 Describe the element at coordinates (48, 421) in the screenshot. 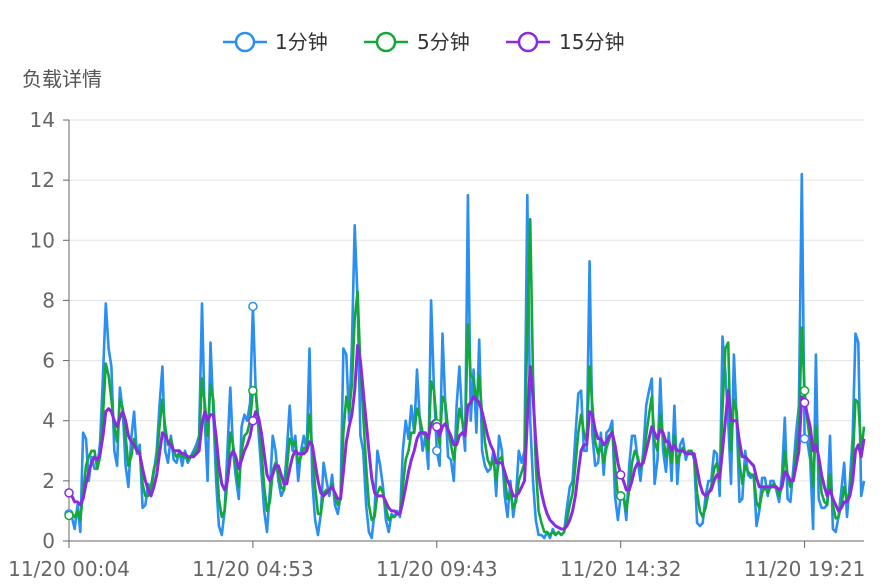

I see `y-tick-label: 4` at that location.